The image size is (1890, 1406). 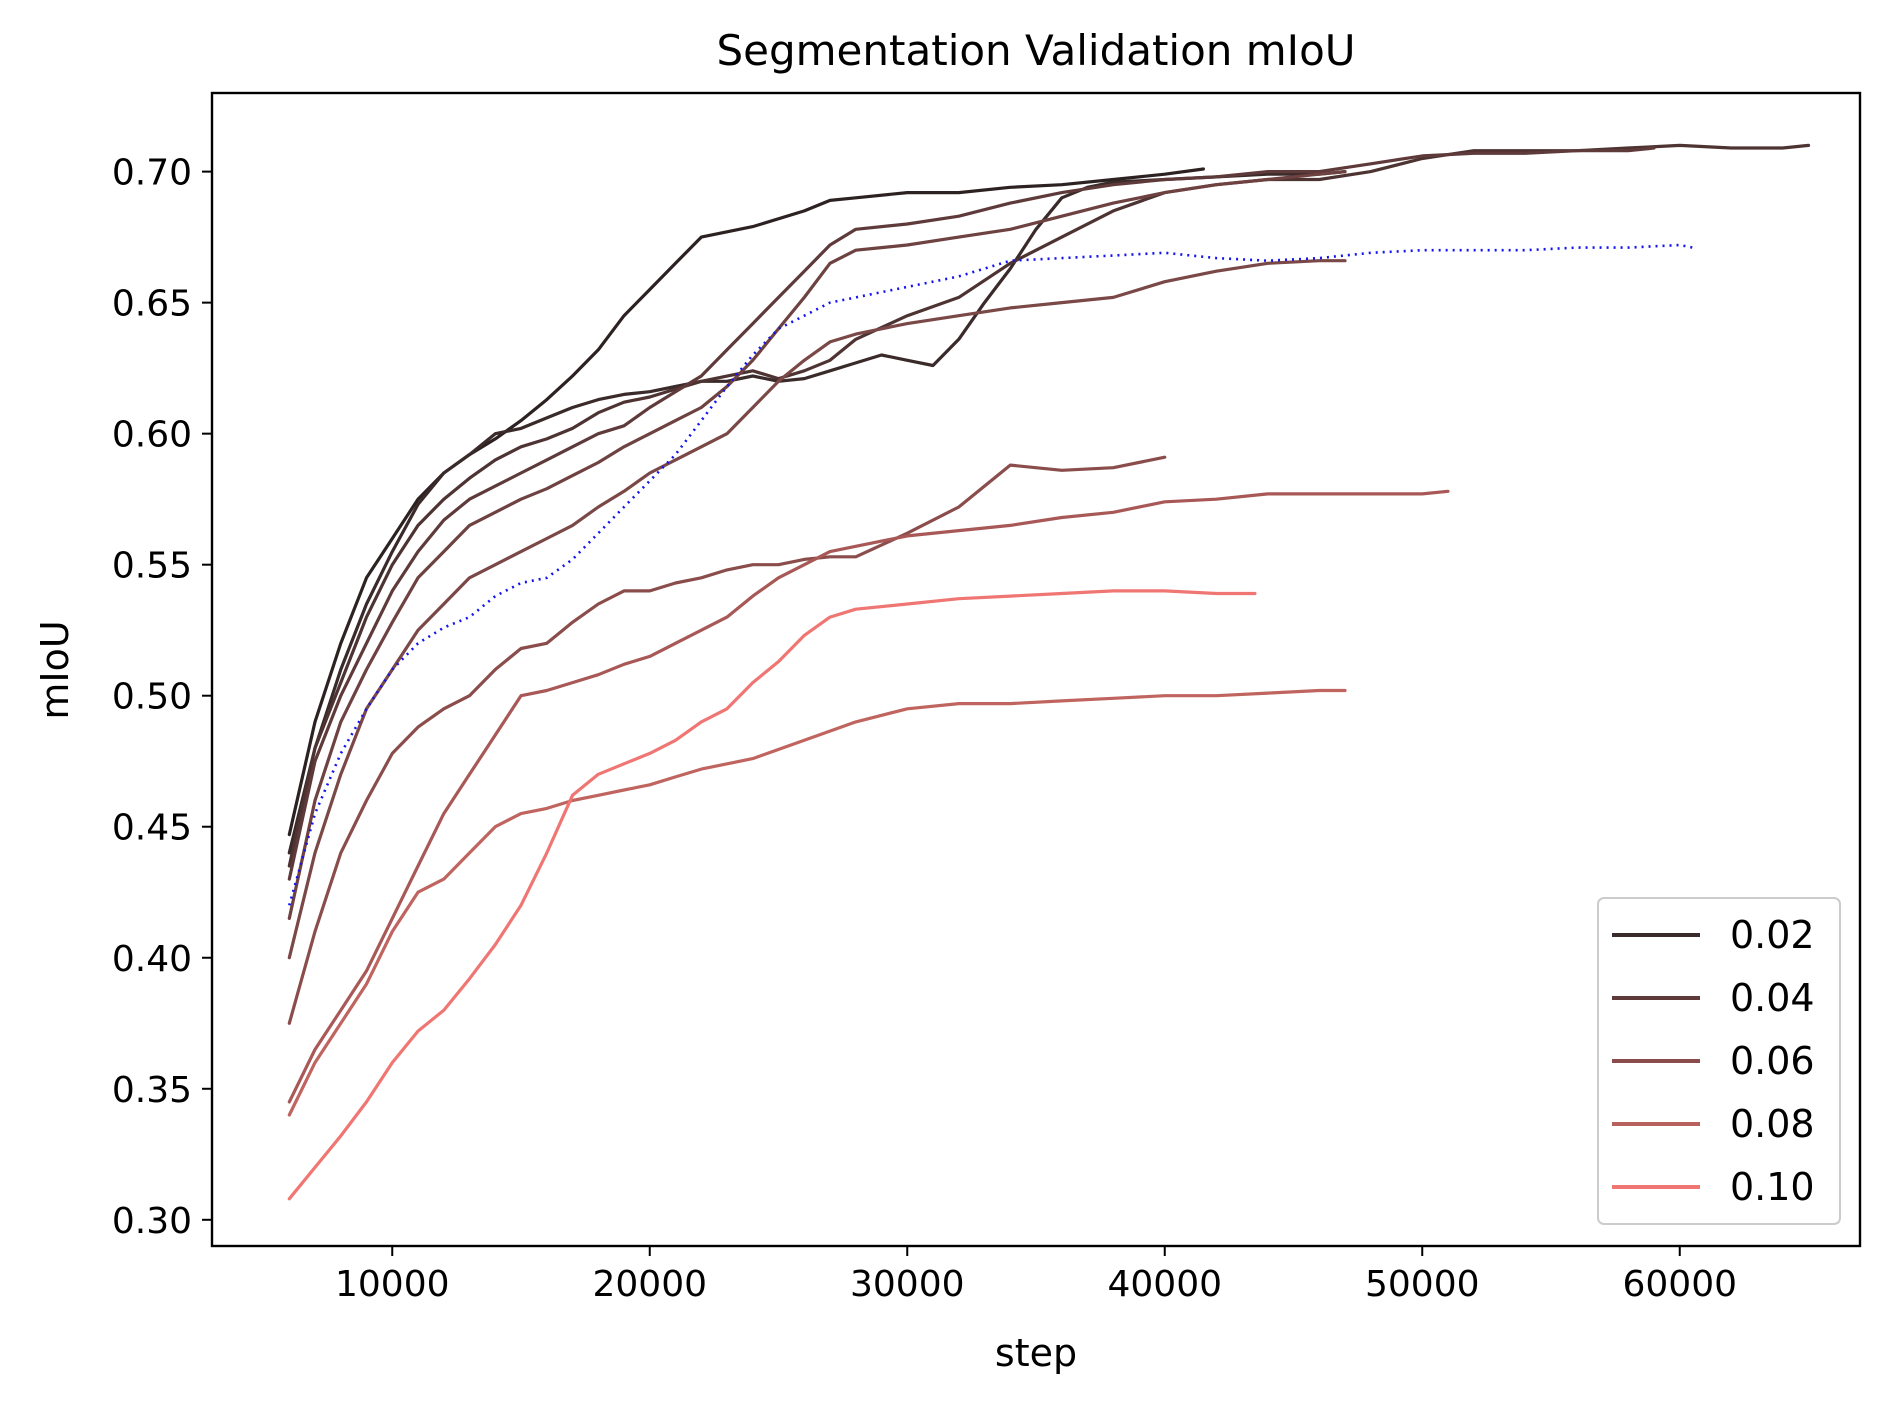 I want to click on y-tick-label: 0.65, so click(x=152, y=304).